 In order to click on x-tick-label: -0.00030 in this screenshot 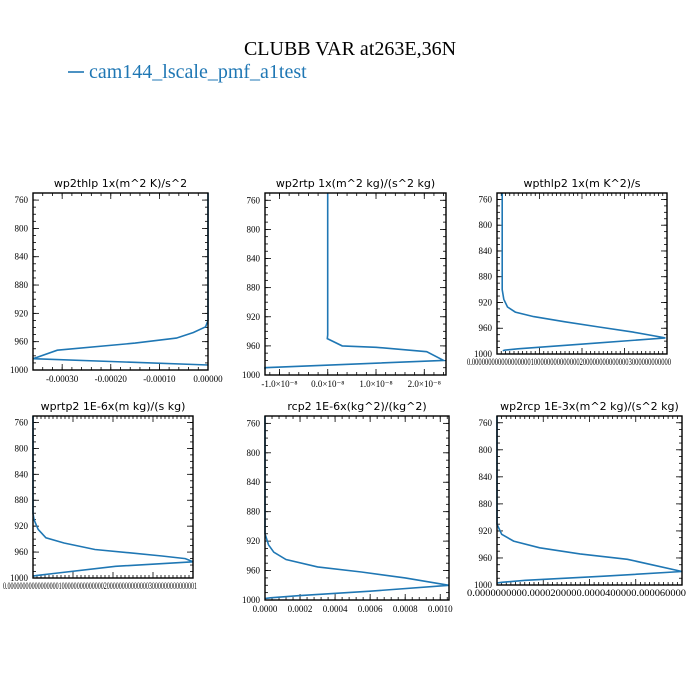, I will do `click(62, 379)`.